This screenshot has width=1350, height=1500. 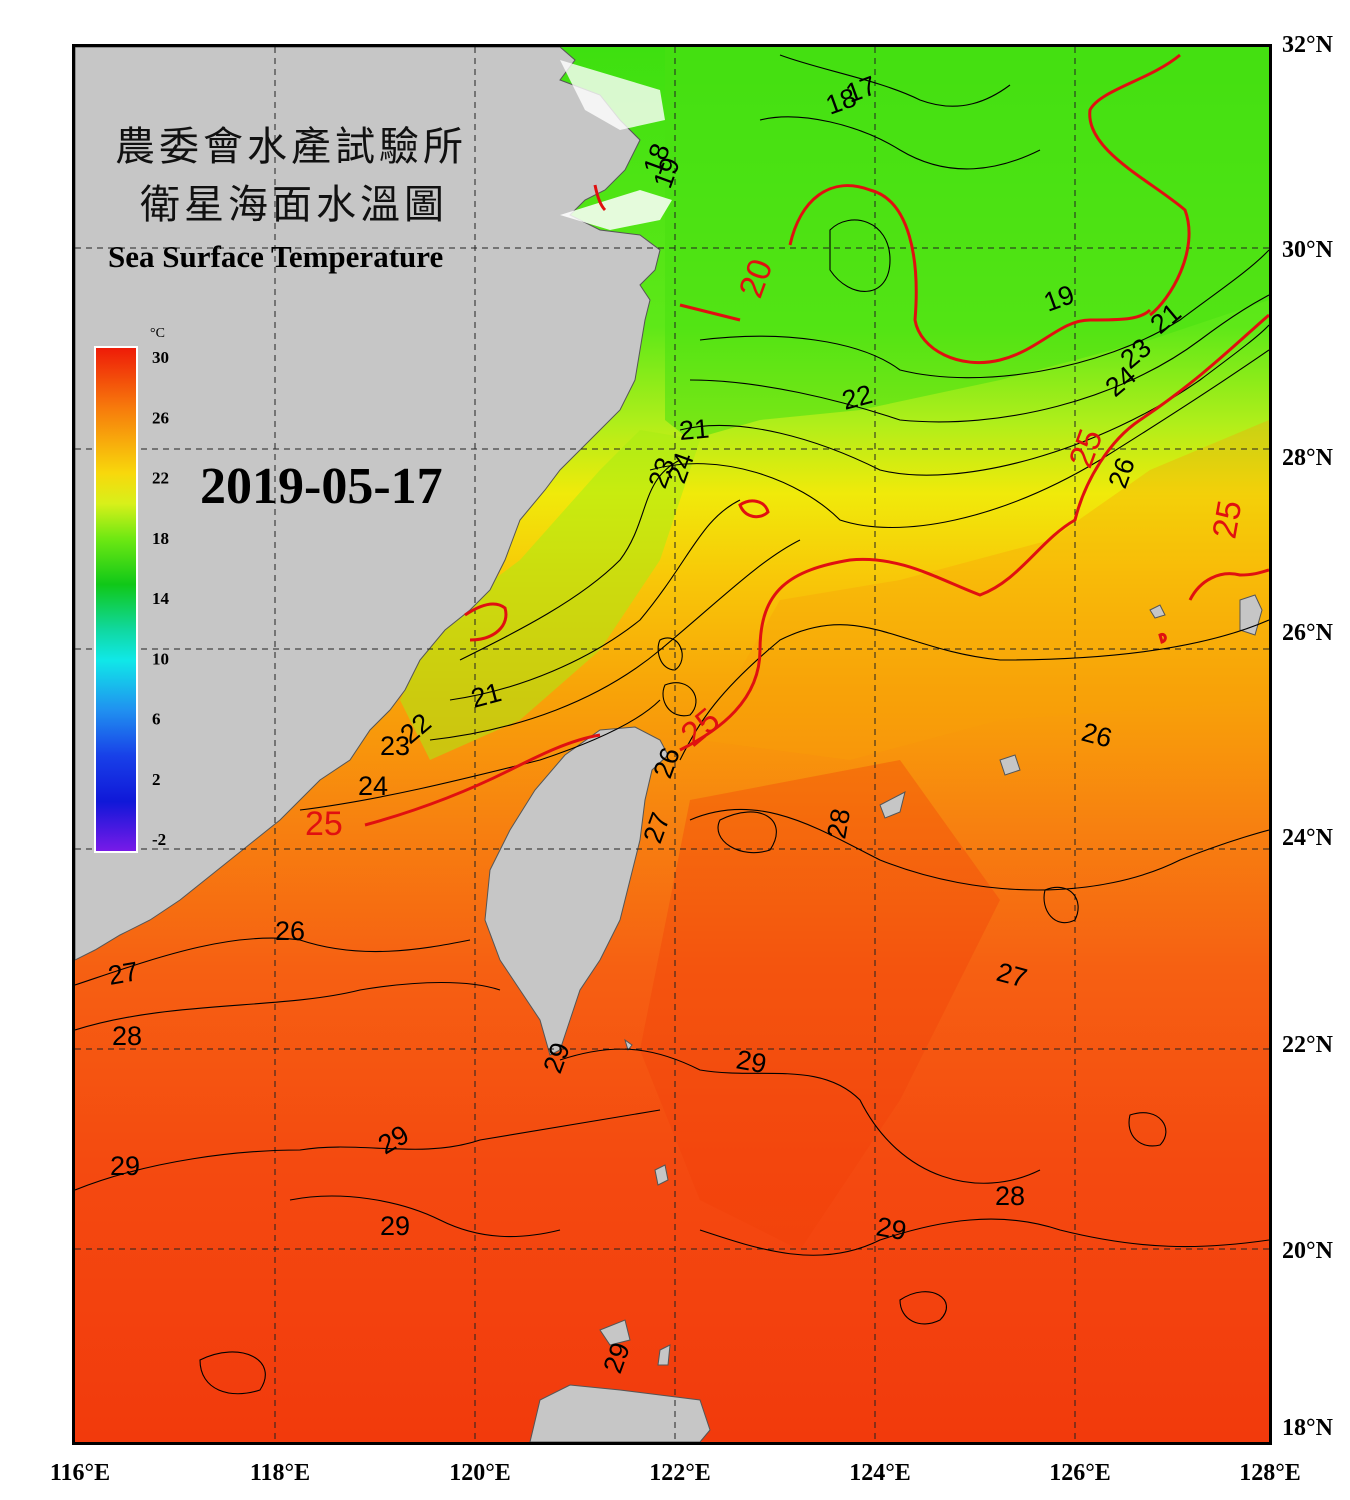 What do you see at coordinates (160, 658) in the screenshot?
I see `colorbar-tick-label: 10` at bounding box center [160, 658].